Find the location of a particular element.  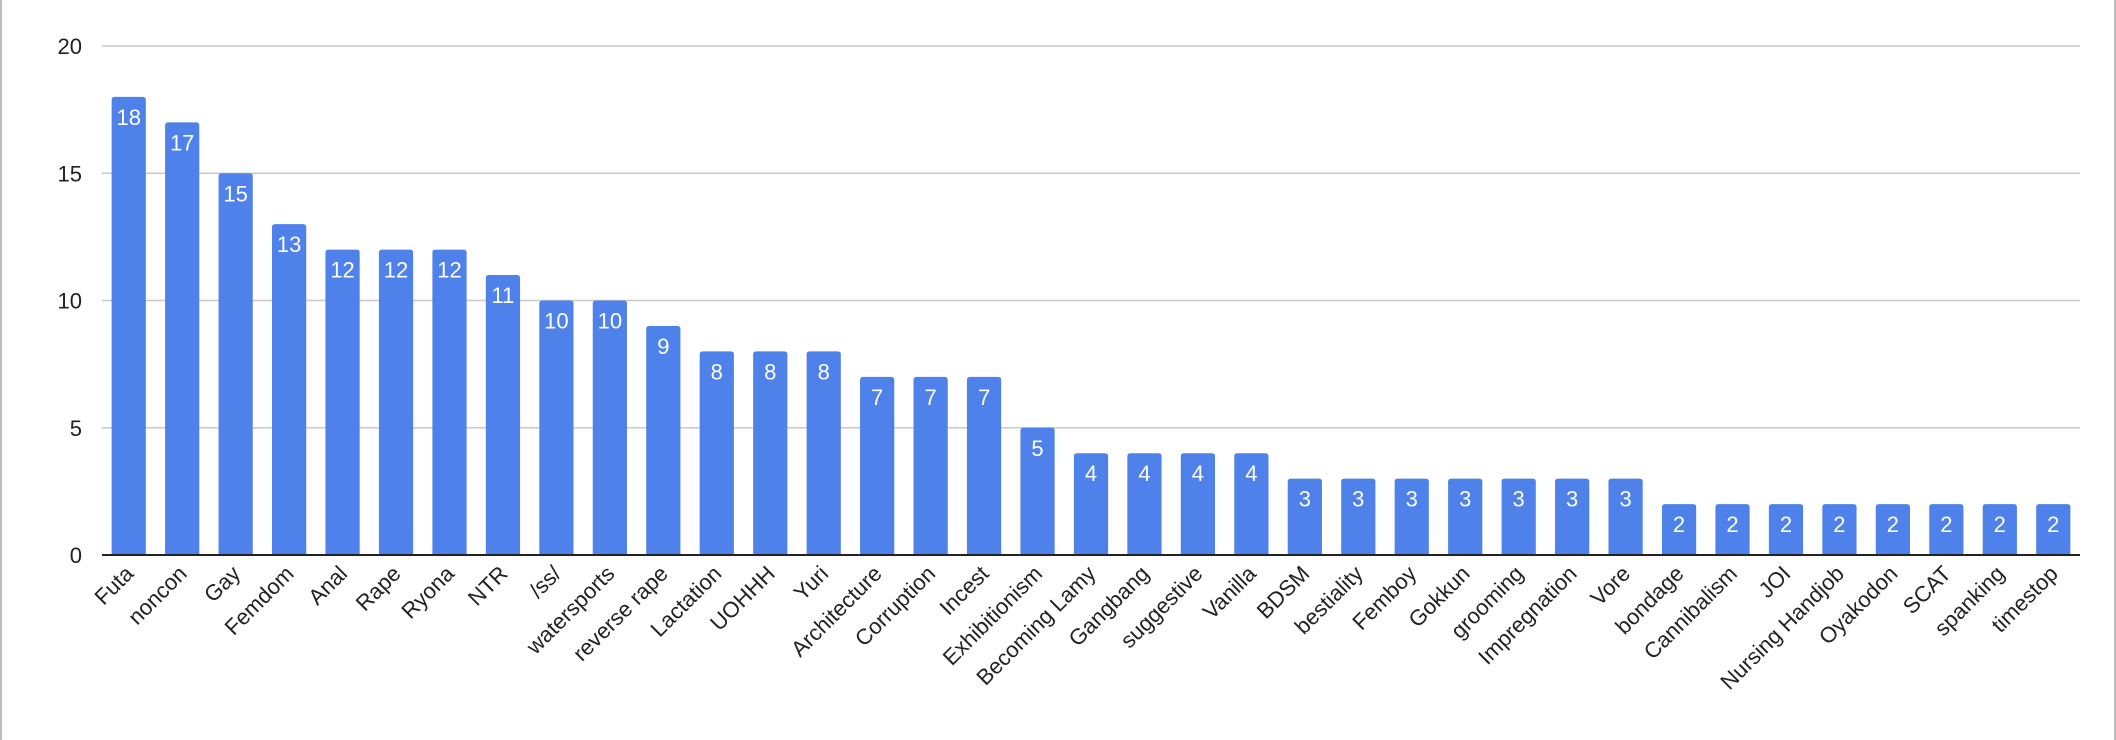

bar-vore is located at coordinates (1625, 516).